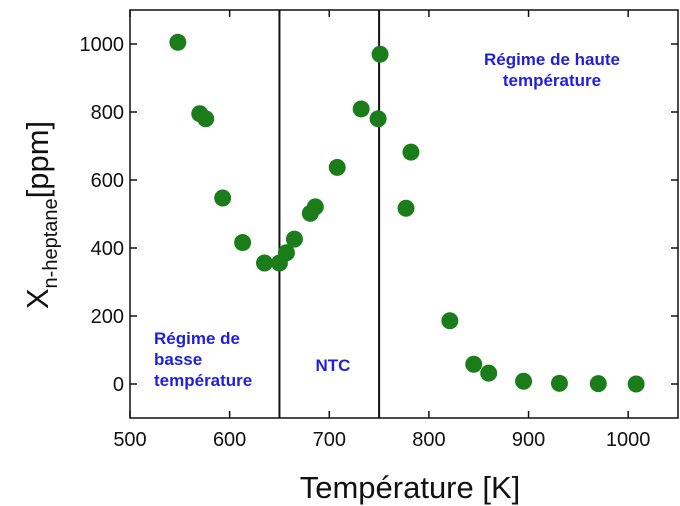  I want to click on svg-text: Xn-heptane[ppm], so click(41, 215).